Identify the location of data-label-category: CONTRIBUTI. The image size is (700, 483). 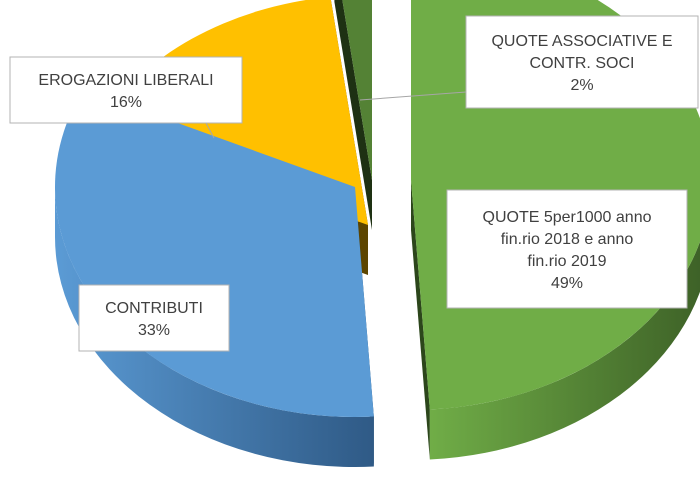
(154, 308).